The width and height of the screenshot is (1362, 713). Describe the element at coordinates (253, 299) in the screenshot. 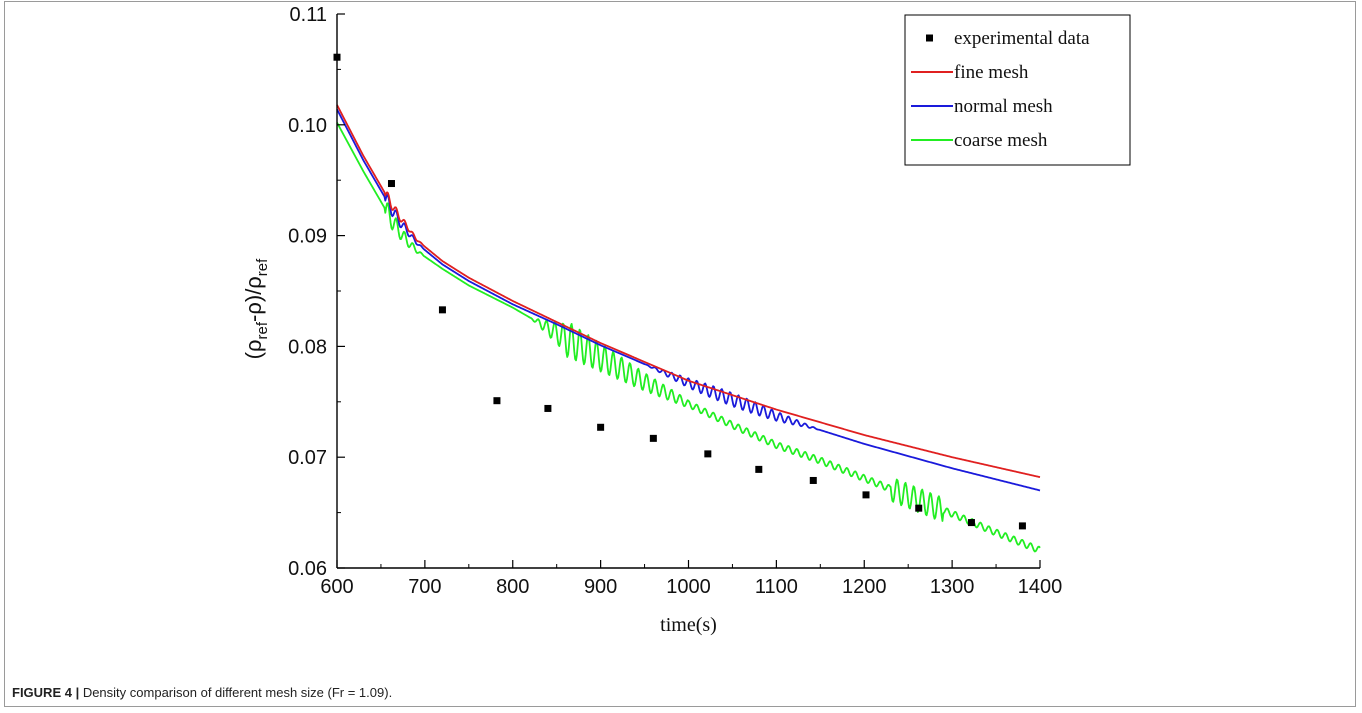

I see `y-axis-title-part: -ρ)/ρ` at that location.